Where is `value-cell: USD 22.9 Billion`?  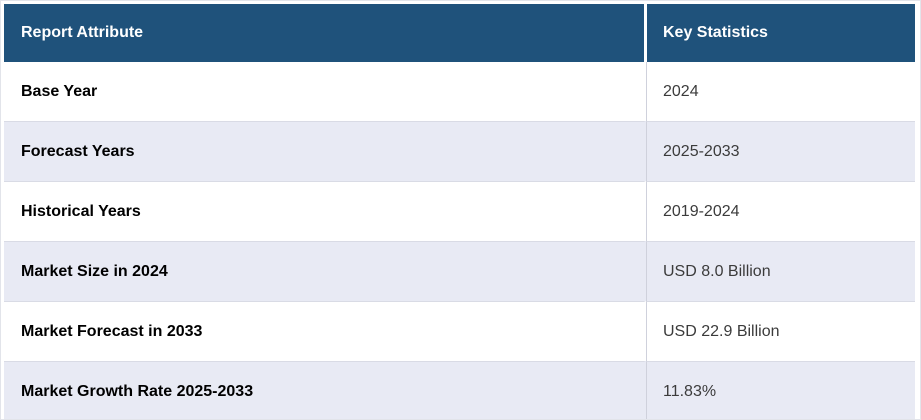
value-cell: USD 22.9 Billion is located at coordinates (780, 331).